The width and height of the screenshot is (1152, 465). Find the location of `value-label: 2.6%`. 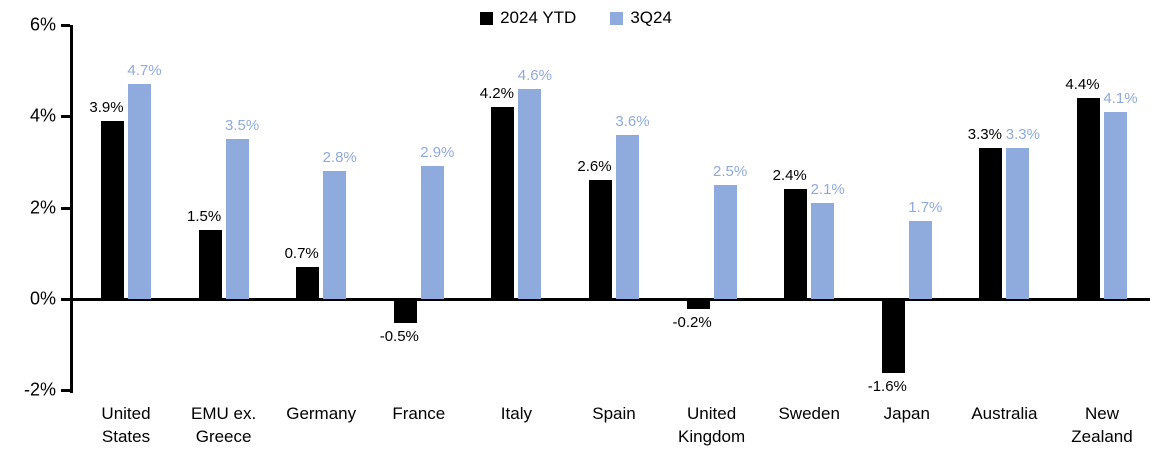

value-label: 2.6% is located at coordinates (594, 167).